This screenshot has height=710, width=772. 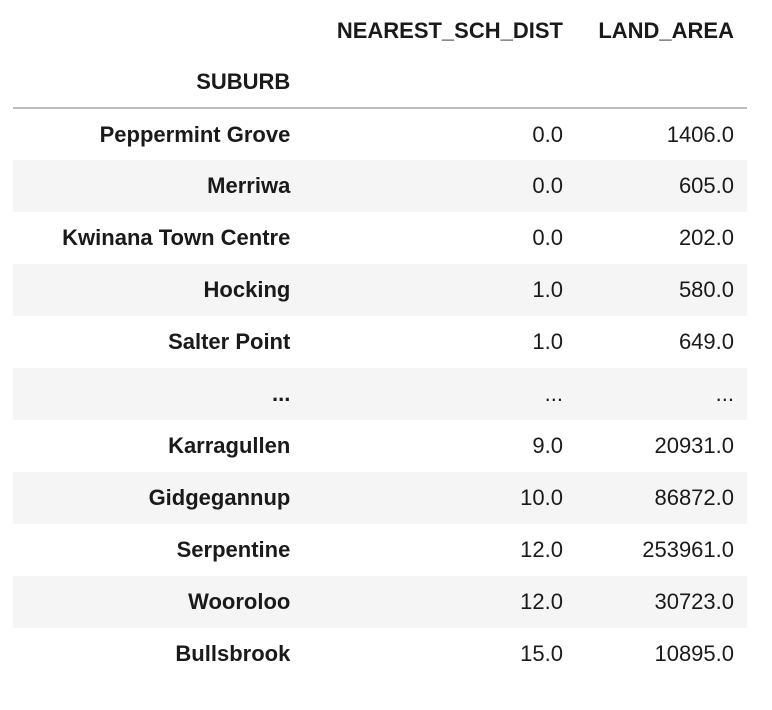 What do you see at coordinates (694, 653) in the screenshot?
I see `land-area-cell: 10895.0` at bounding box center [694, 653].